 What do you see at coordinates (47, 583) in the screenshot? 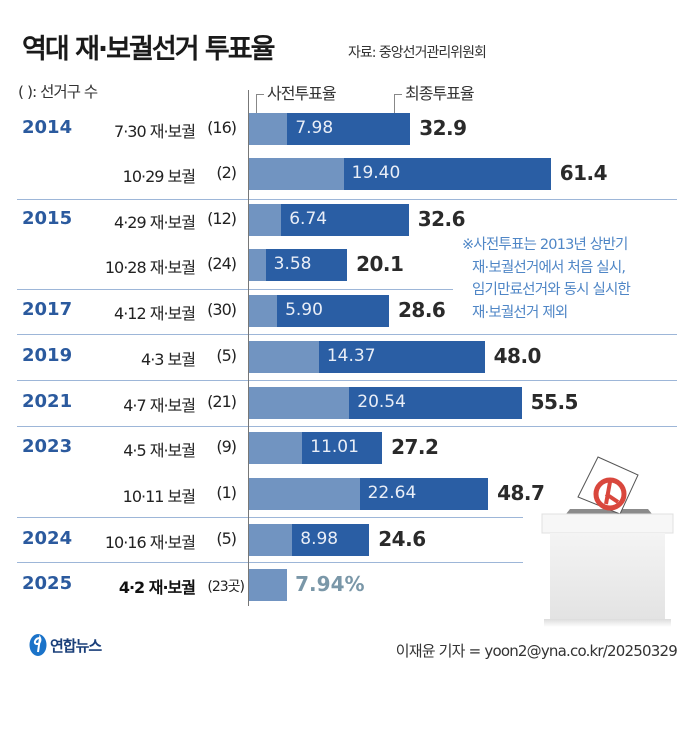
I see `row-year: 2025` at bounding box center [47, 583].